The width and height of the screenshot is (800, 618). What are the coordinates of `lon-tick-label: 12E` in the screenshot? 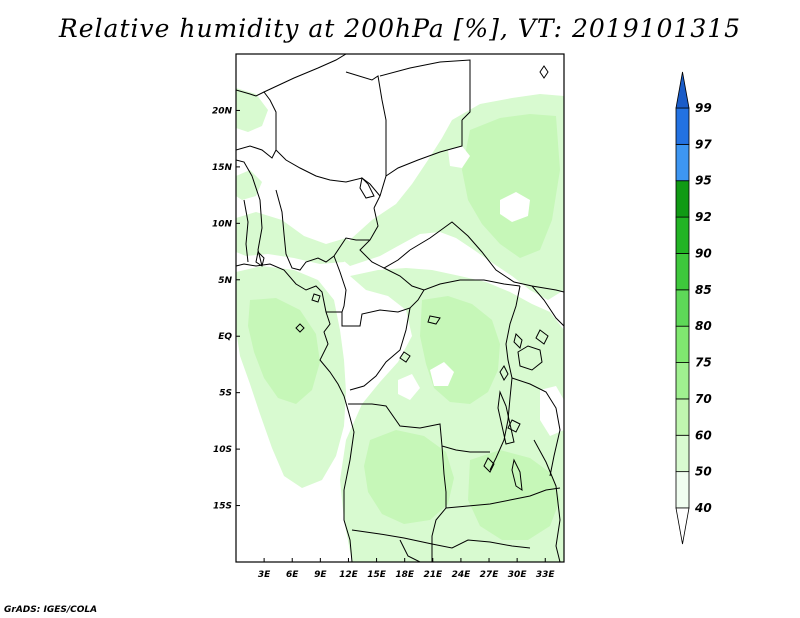 It's located at (349, 575).